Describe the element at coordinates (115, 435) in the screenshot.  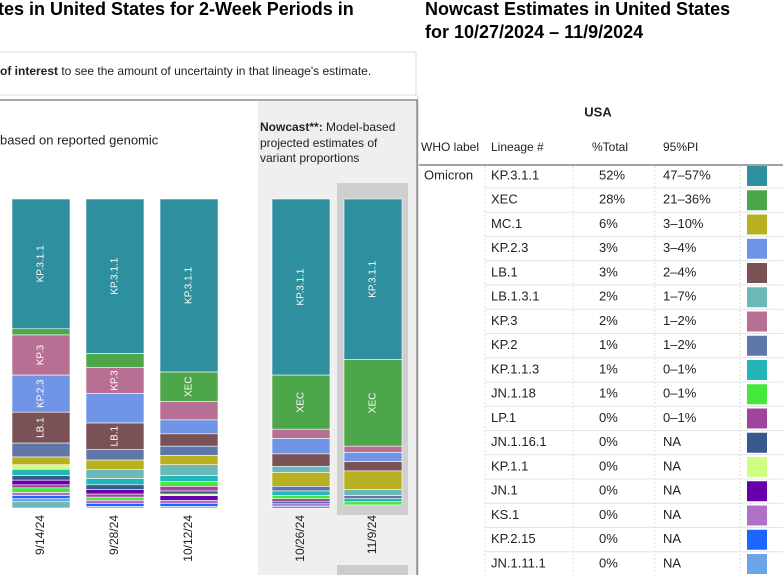
I see `segment-label: LB.1` at that location.